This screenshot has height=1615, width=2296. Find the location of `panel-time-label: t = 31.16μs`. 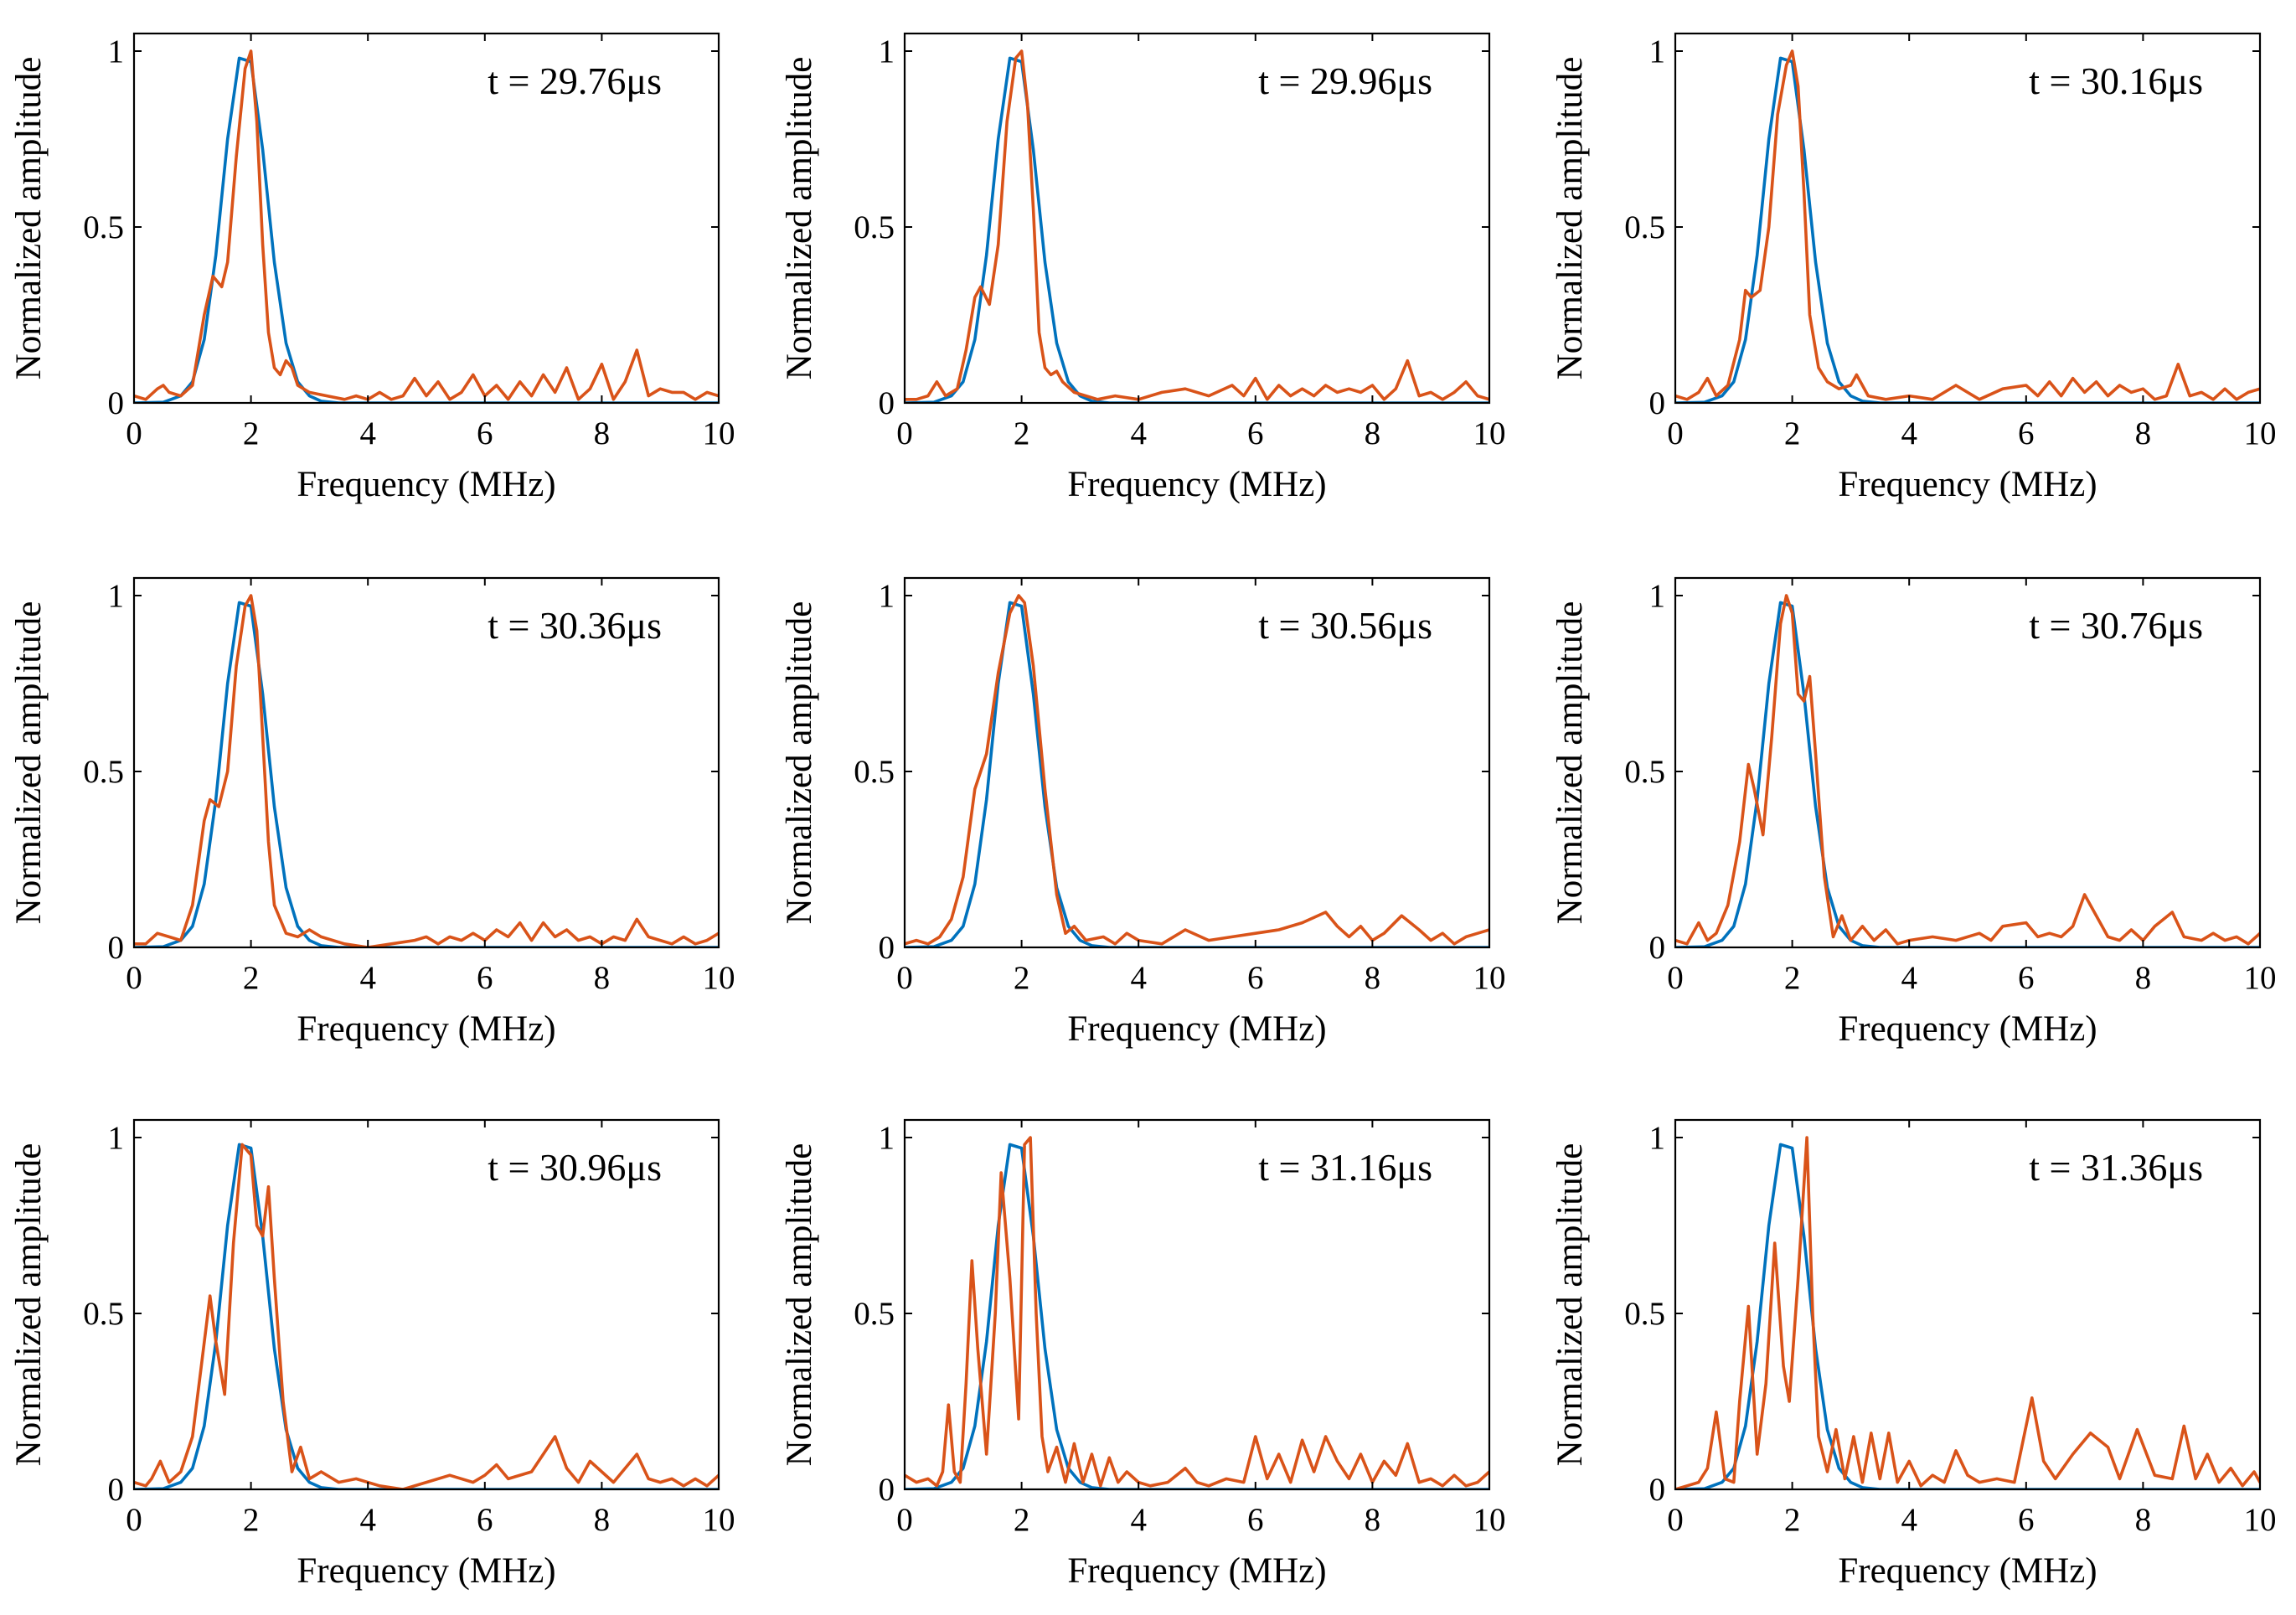

panel-time-label: t = 31.16μs is located at coordinates (1345, 1167).